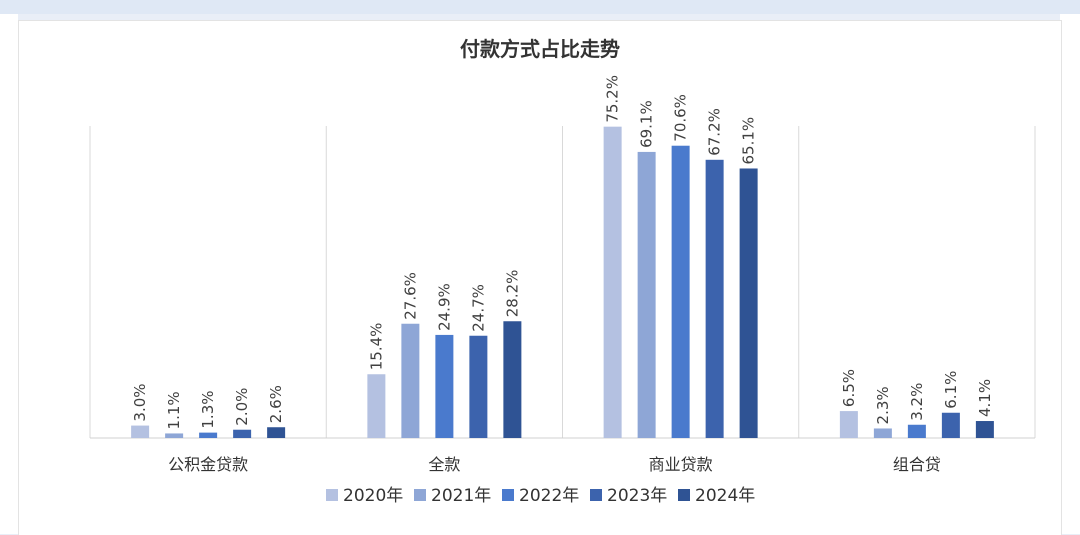  I want to click on data-label: 6.5%, so click(849, 388).